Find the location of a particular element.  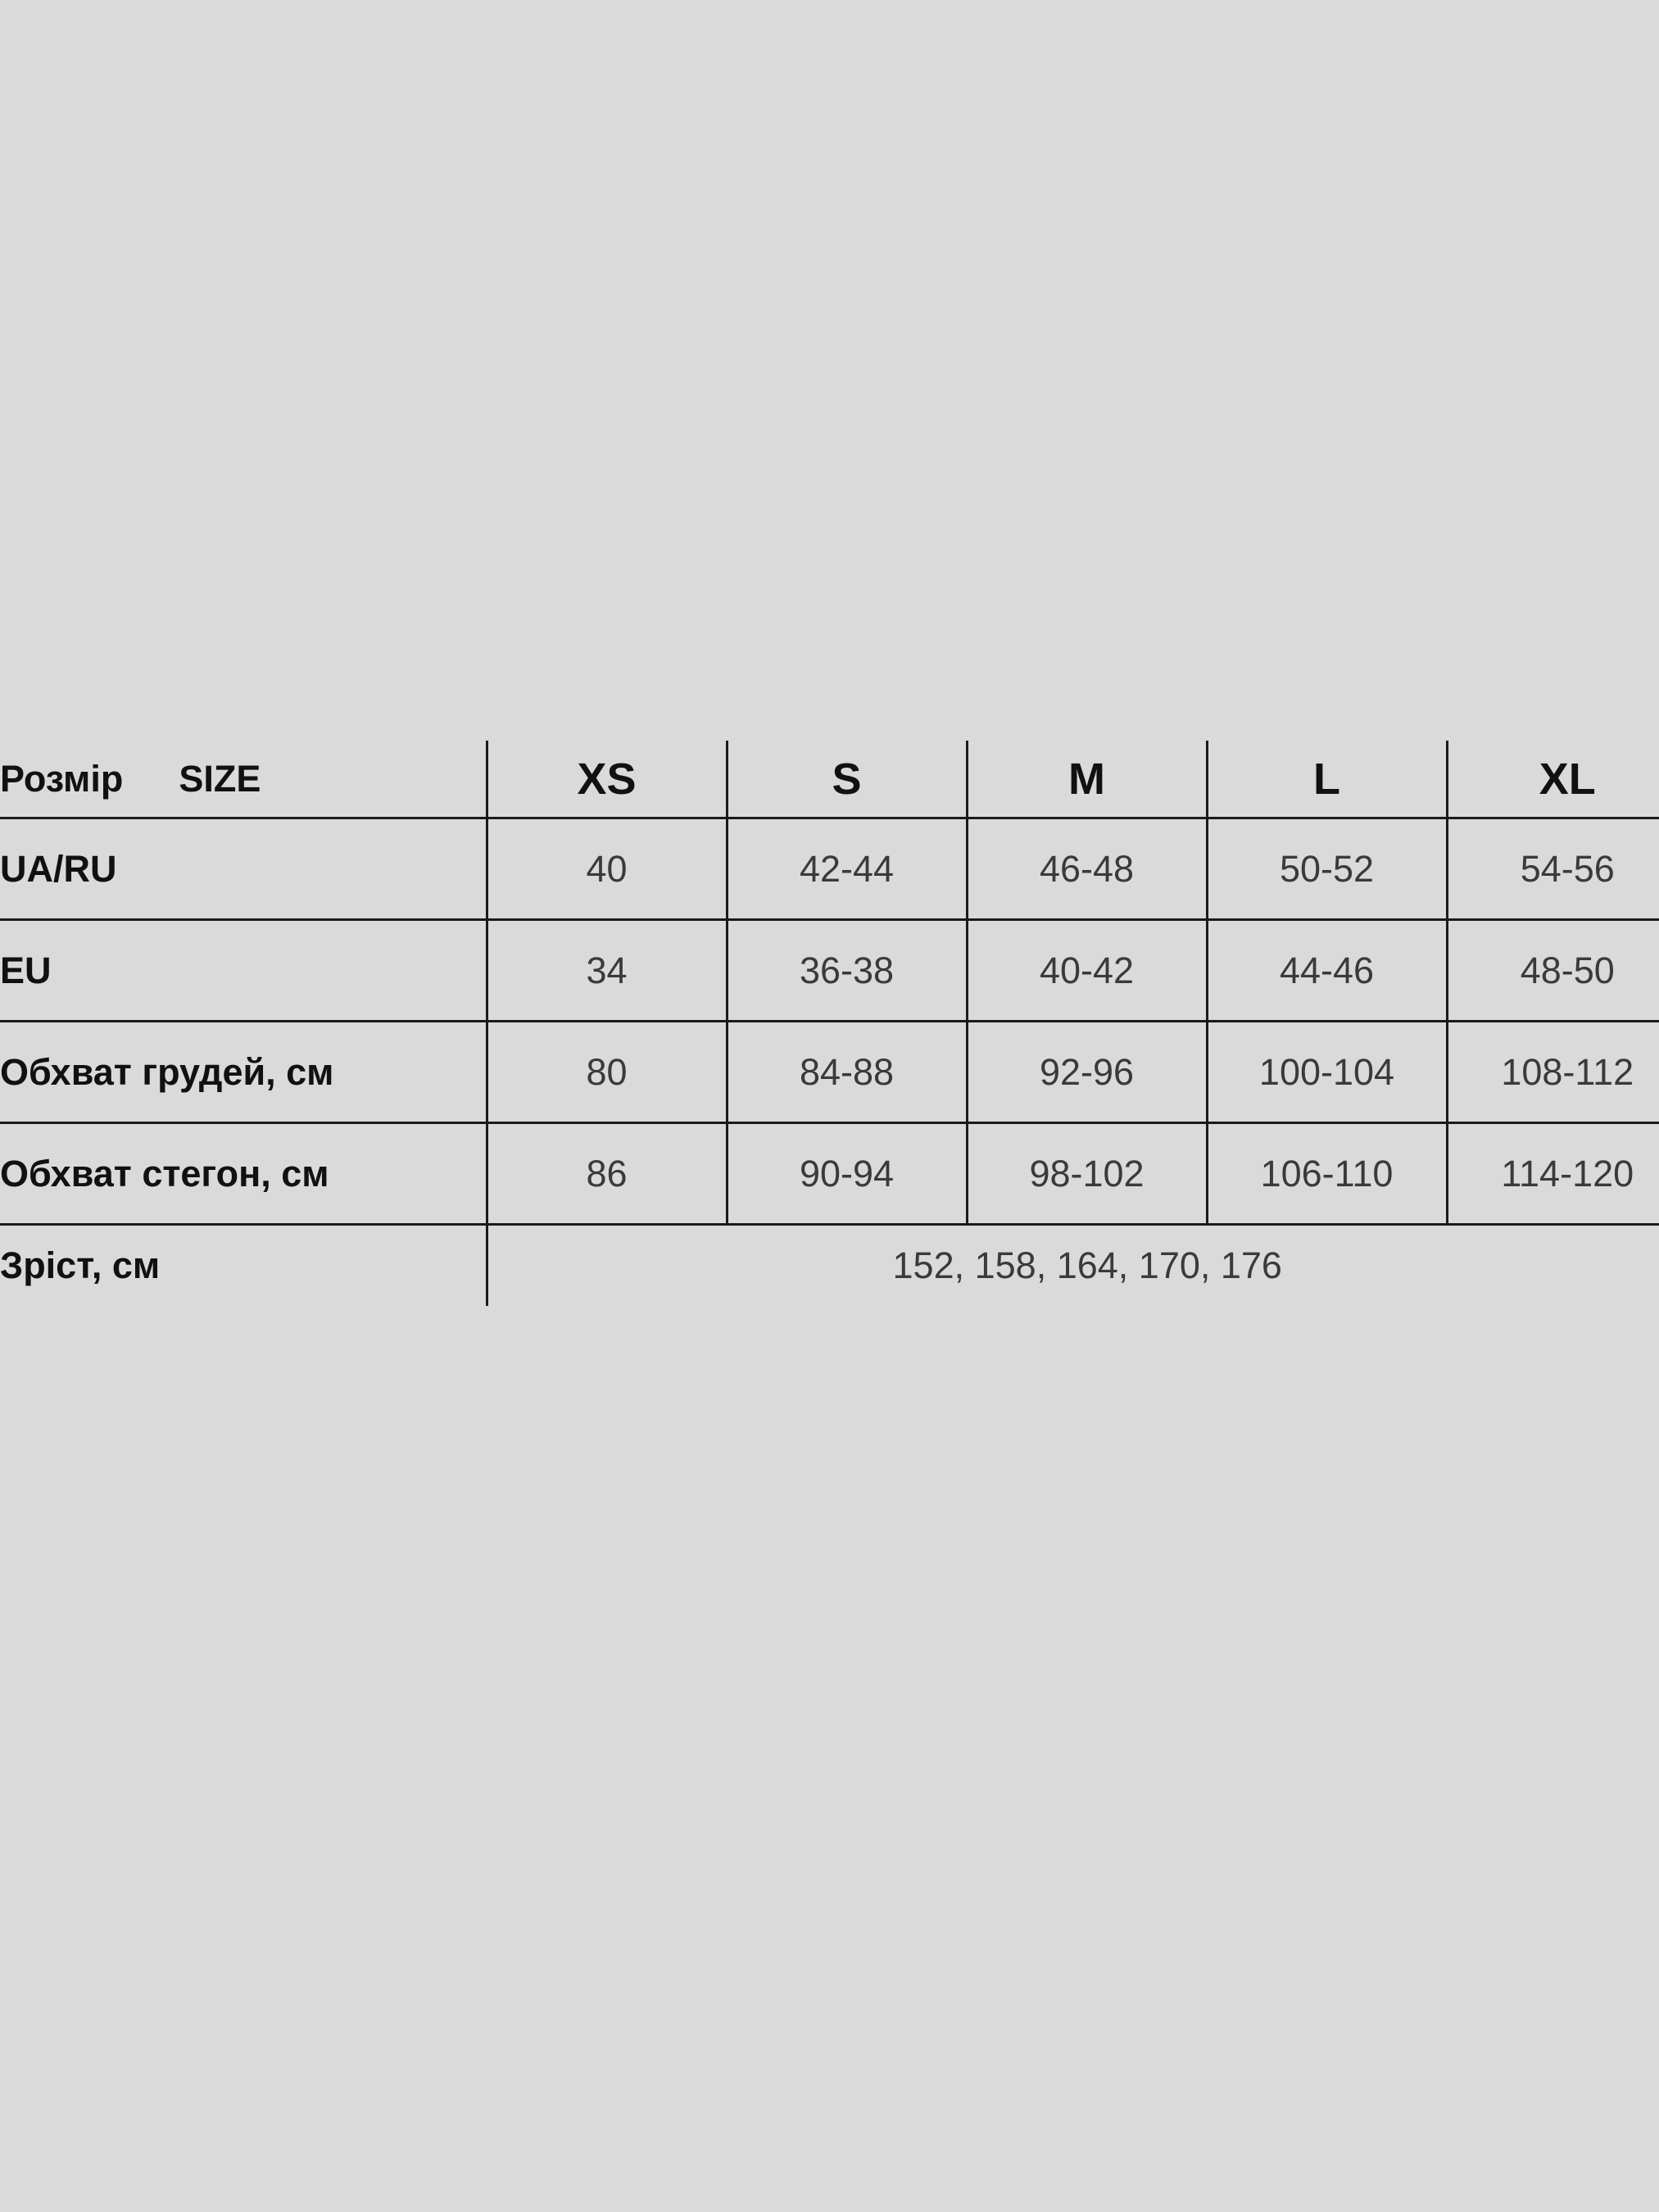

cell: 90-94 is located at coordinates (846, 1174).